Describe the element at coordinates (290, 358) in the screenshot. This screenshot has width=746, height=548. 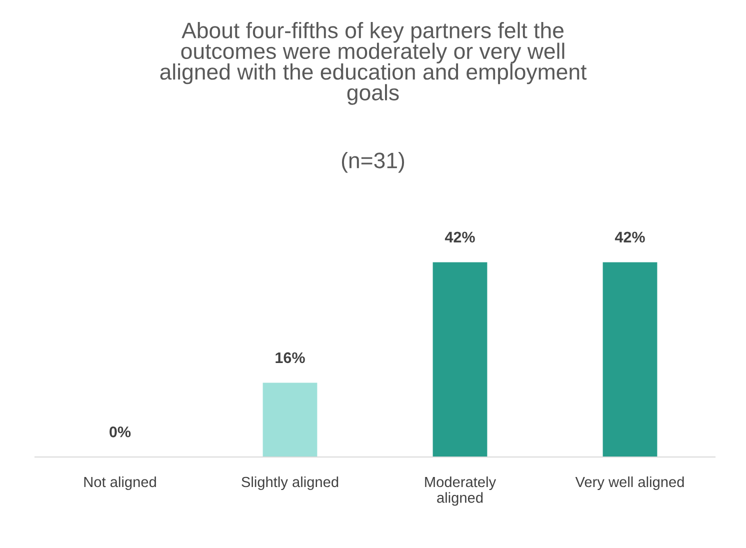
I see `data-label: 16%` at that location.